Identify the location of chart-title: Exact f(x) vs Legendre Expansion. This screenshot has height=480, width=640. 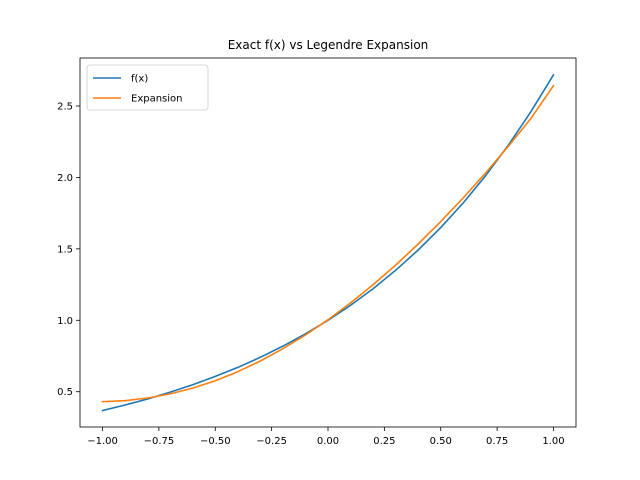
(328, 45).